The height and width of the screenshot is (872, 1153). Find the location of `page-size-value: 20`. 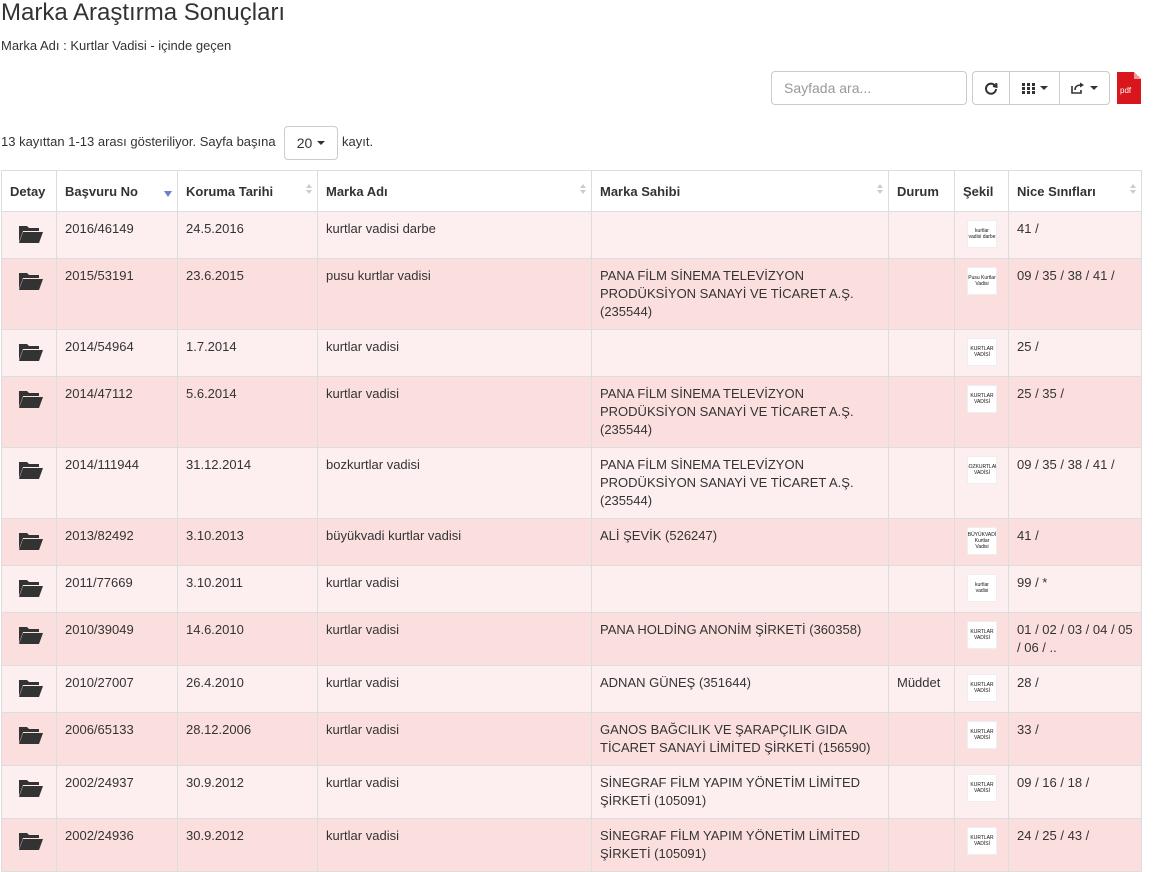

page-size-value: 20 is located at coordinates (304, 143).